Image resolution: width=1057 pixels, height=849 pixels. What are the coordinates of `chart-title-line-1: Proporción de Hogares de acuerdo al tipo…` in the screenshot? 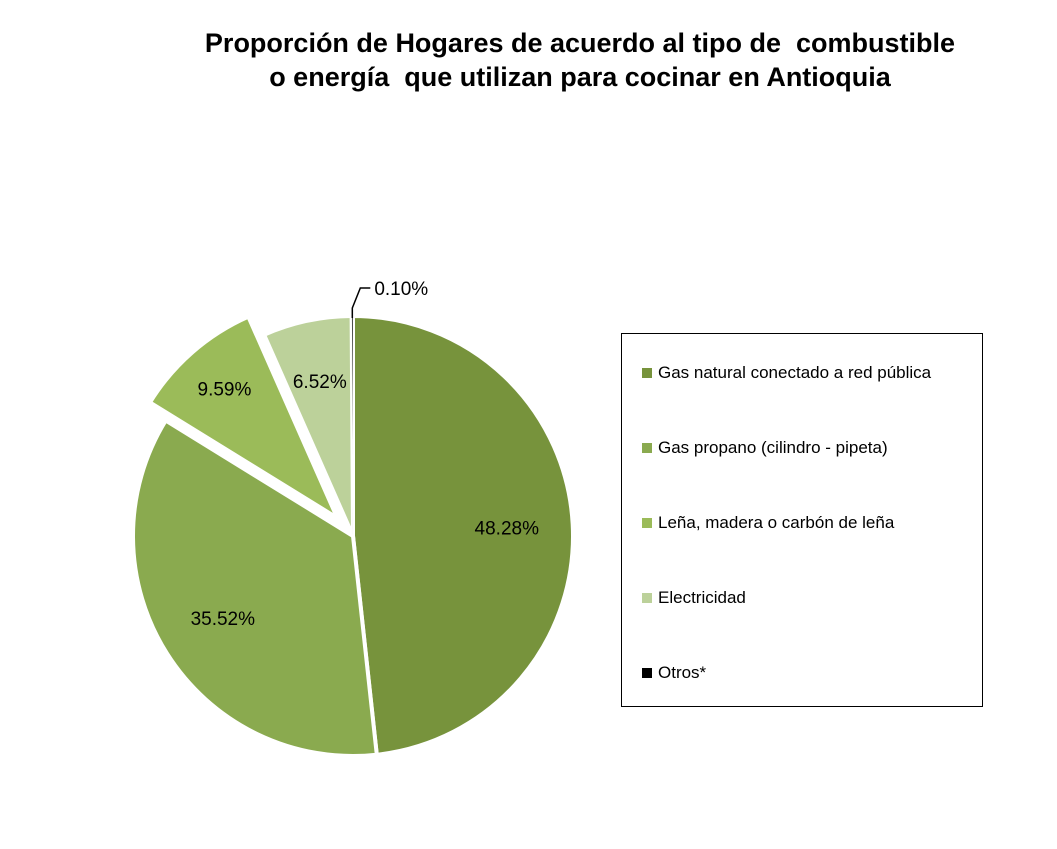 It's located at (580, 43).